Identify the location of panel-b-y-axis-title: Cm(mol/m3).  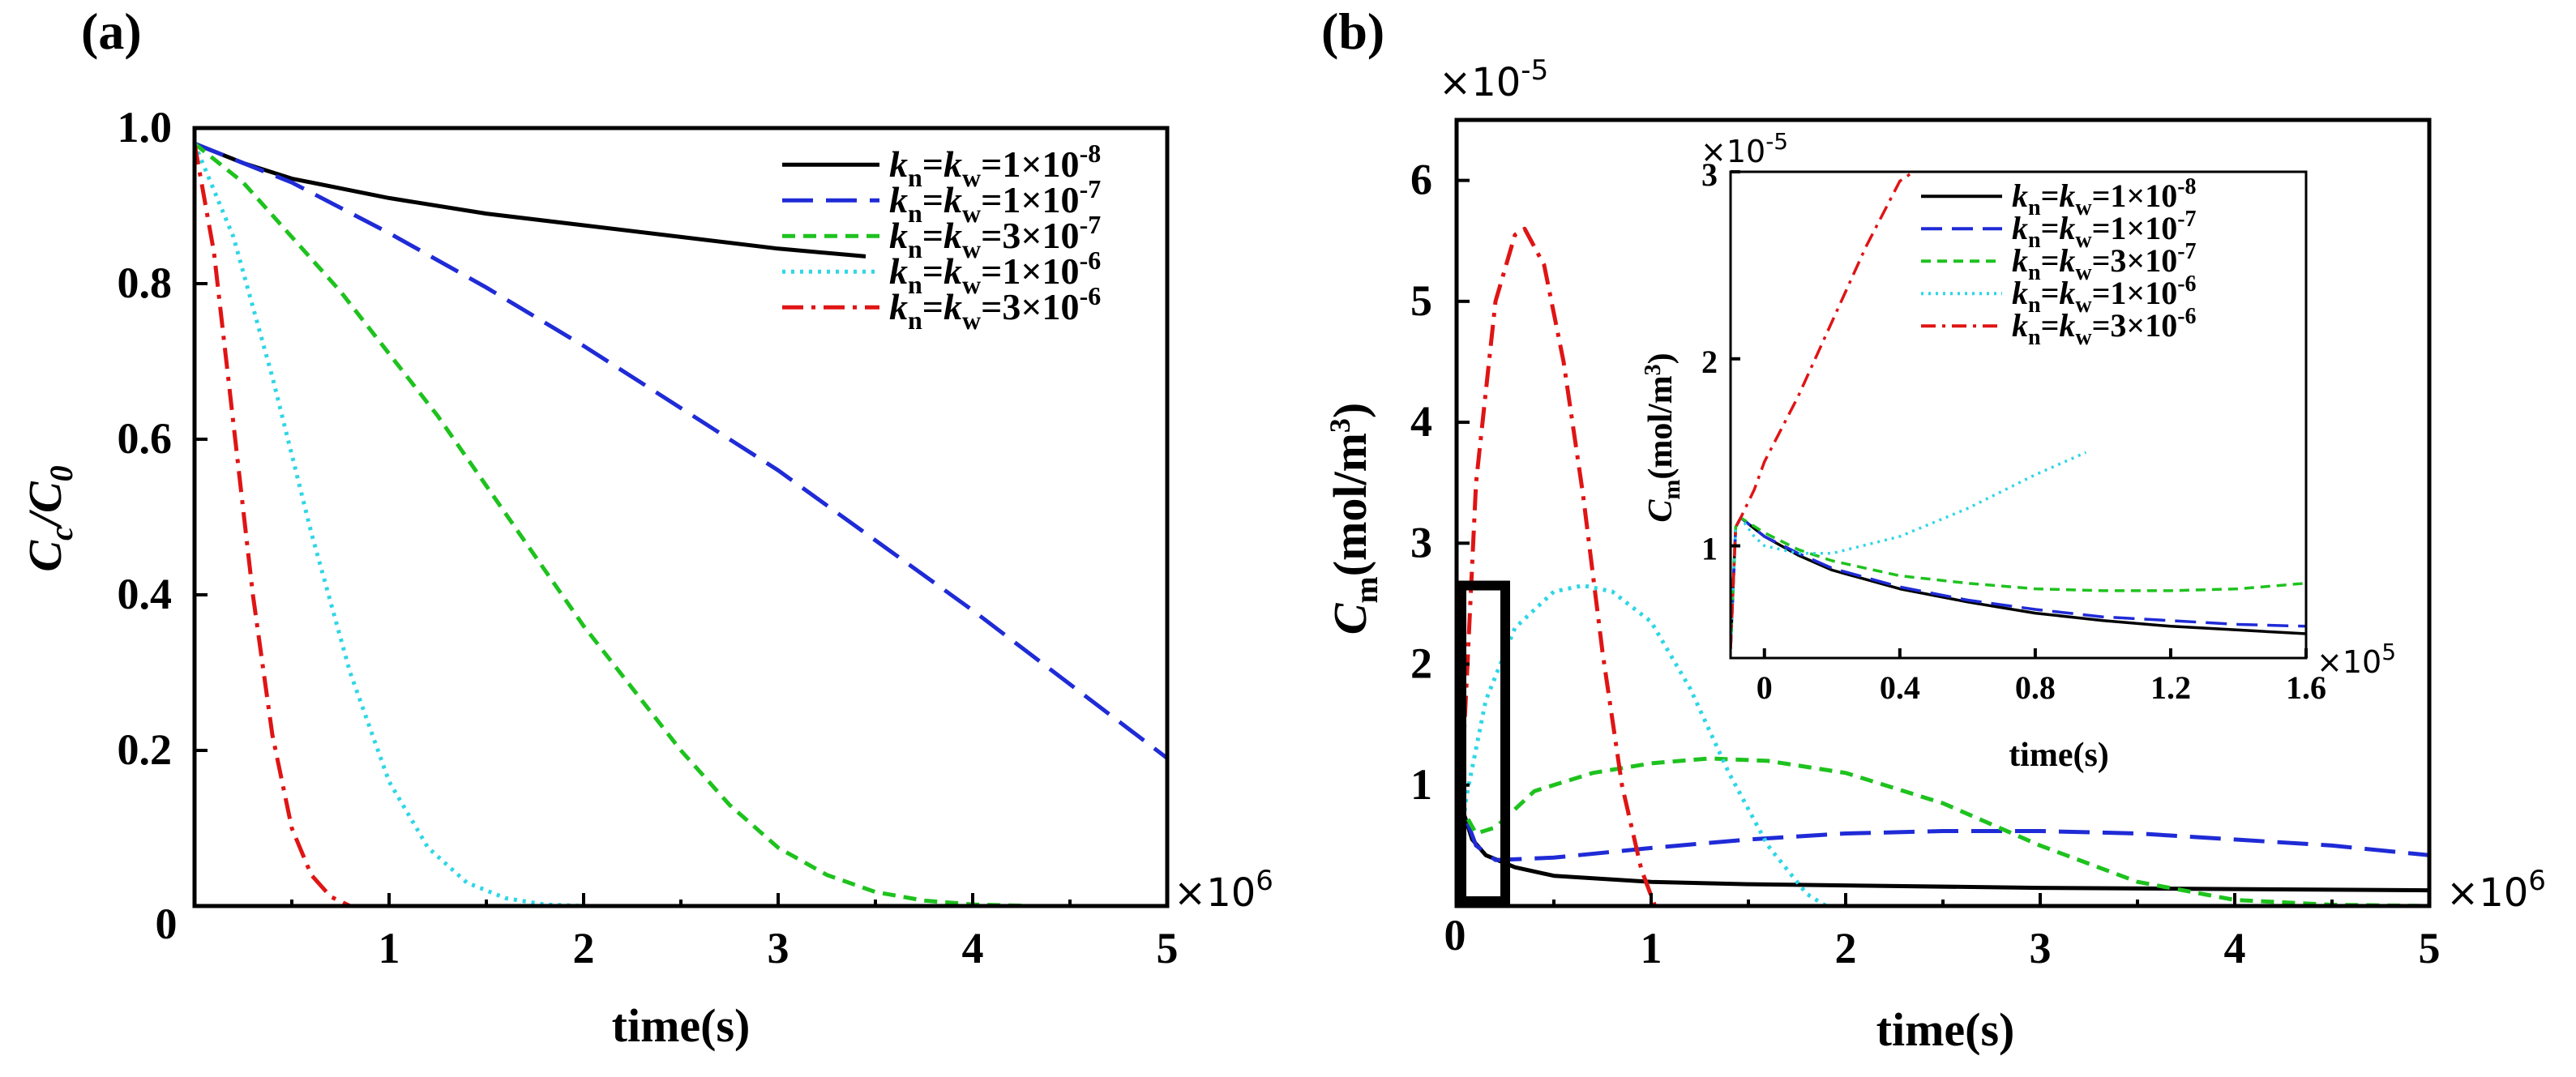
(1354, 519).